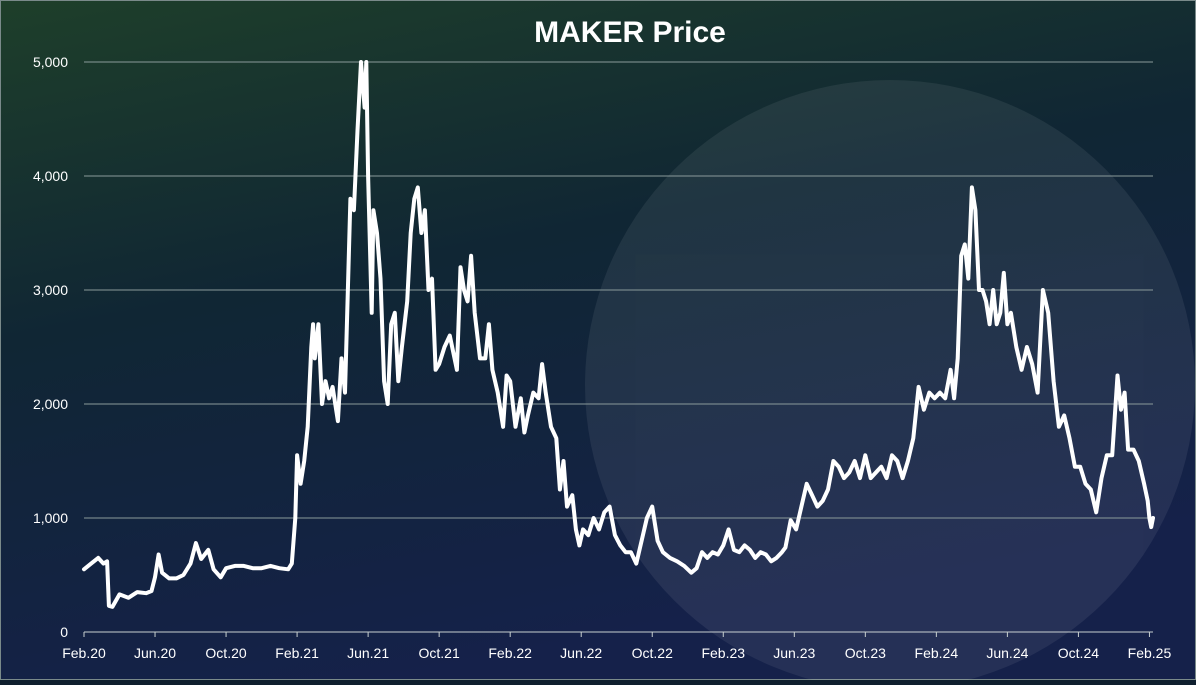  Describe the element at coordinates (652, 653) in the screenshot. I see `x-tick-label: Oct.22` at that location.